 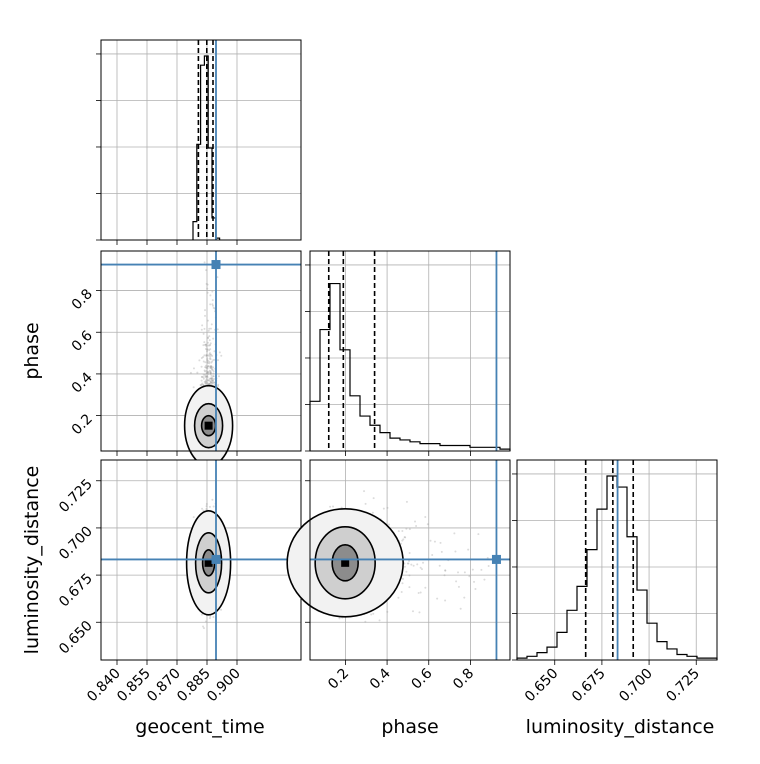 What do you see at coordinates (199, 142) in the screenshot?
I see `hist-geocent_time` at bounding box center [199, 142].